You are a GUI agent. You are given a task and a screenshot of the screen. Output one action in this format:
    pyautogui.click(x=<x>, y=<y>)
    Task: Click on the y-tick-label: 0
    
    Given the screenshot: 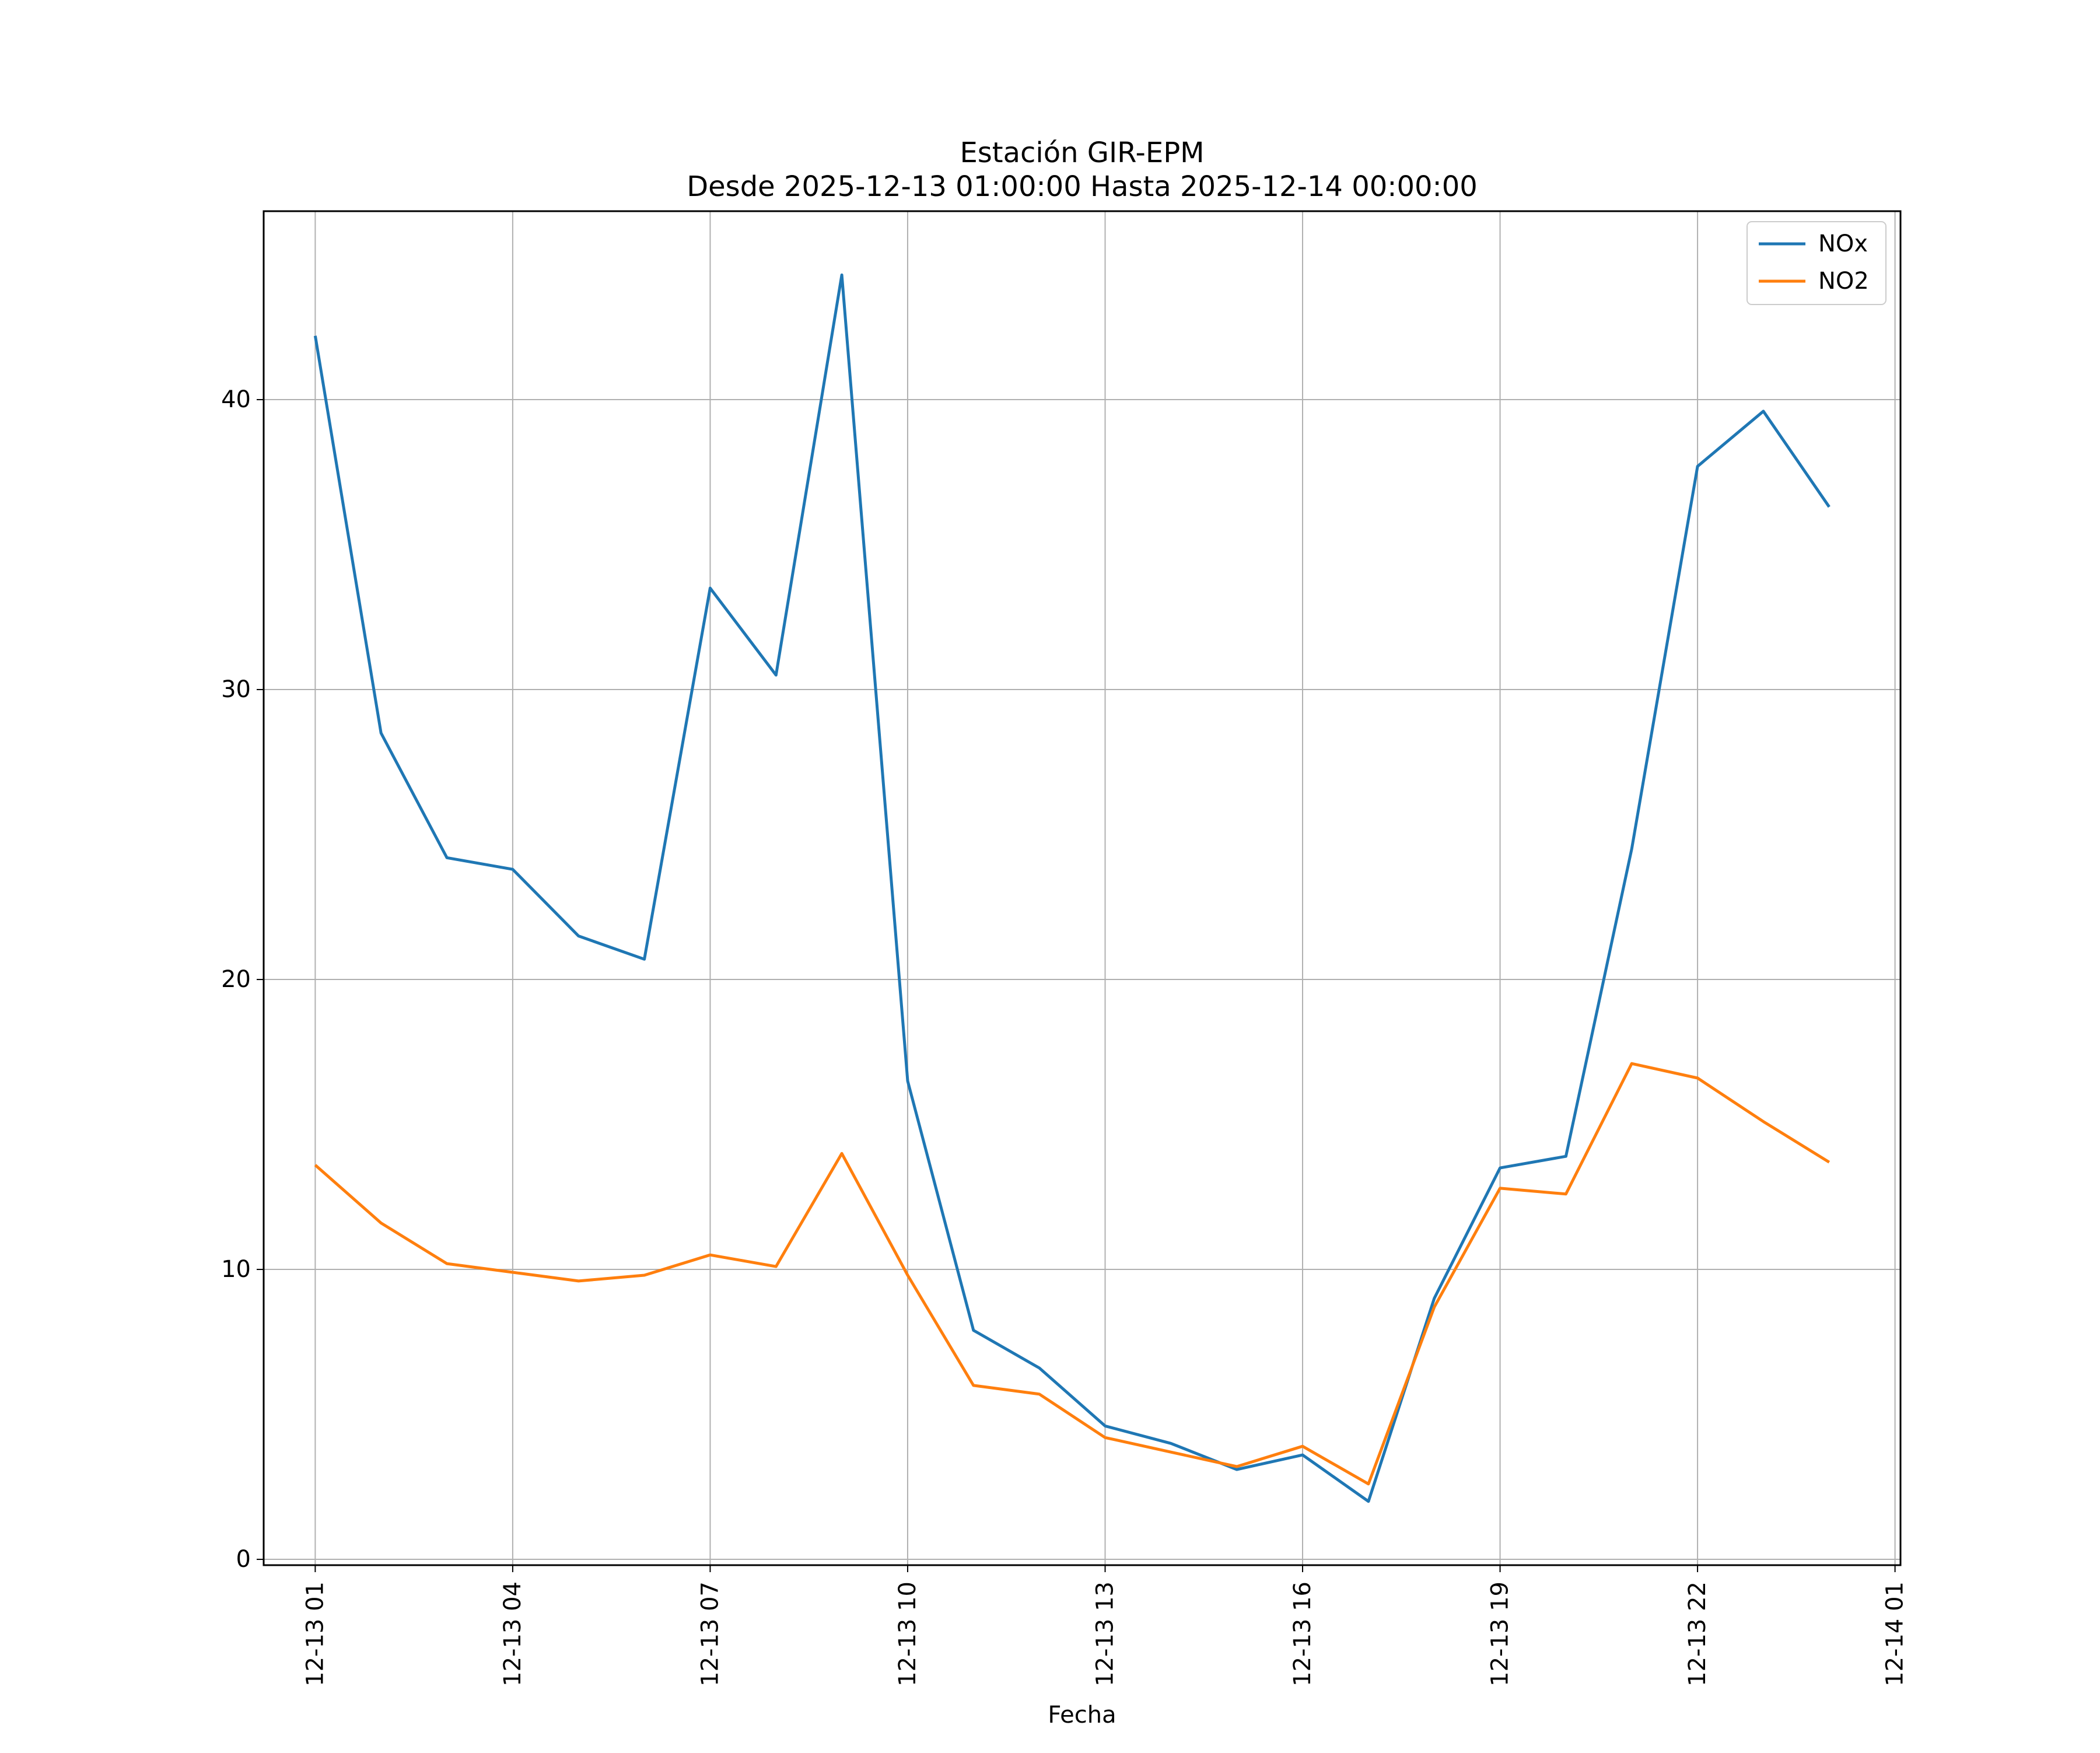 What is the action you would take?
    pyautogui.click(x=243, y=1559)
    